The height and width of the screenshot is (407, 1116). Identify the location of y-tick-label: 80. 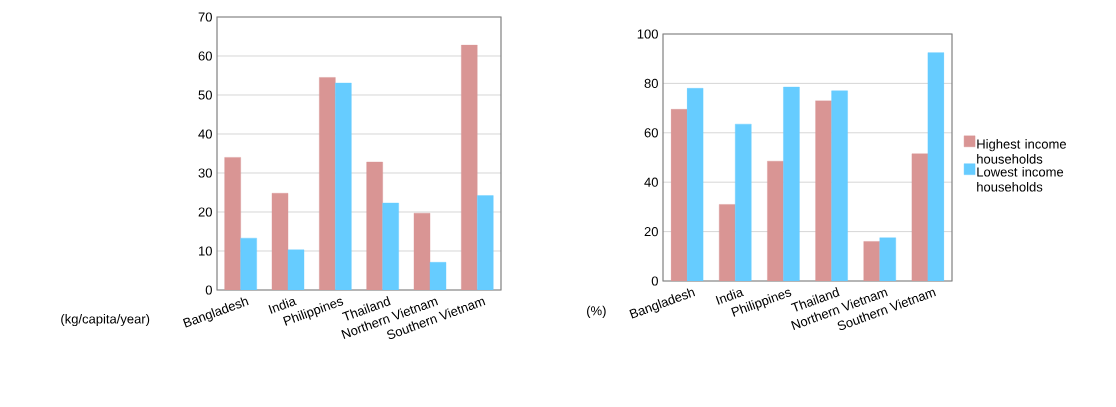
(651, 83).